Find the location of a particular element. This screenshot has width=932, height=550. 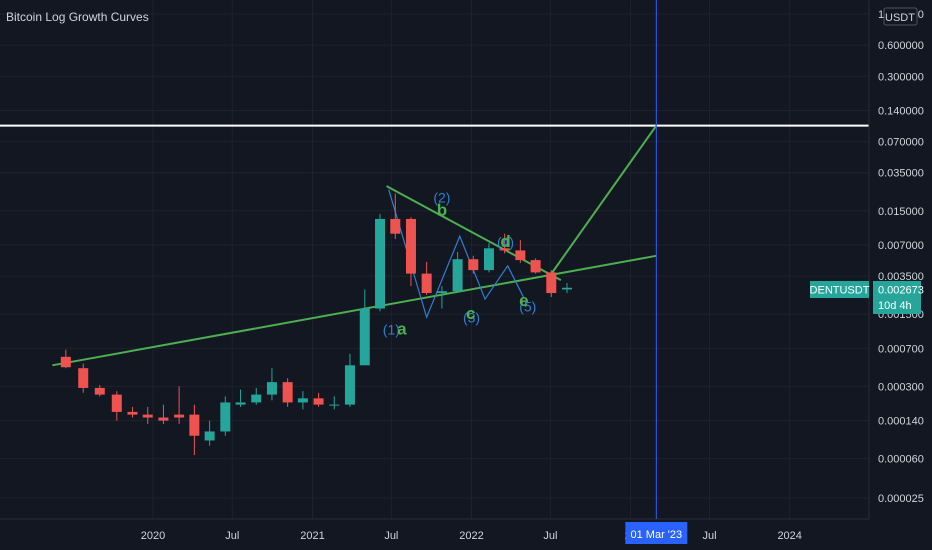

currency-box is located at coordinates (900, 16).